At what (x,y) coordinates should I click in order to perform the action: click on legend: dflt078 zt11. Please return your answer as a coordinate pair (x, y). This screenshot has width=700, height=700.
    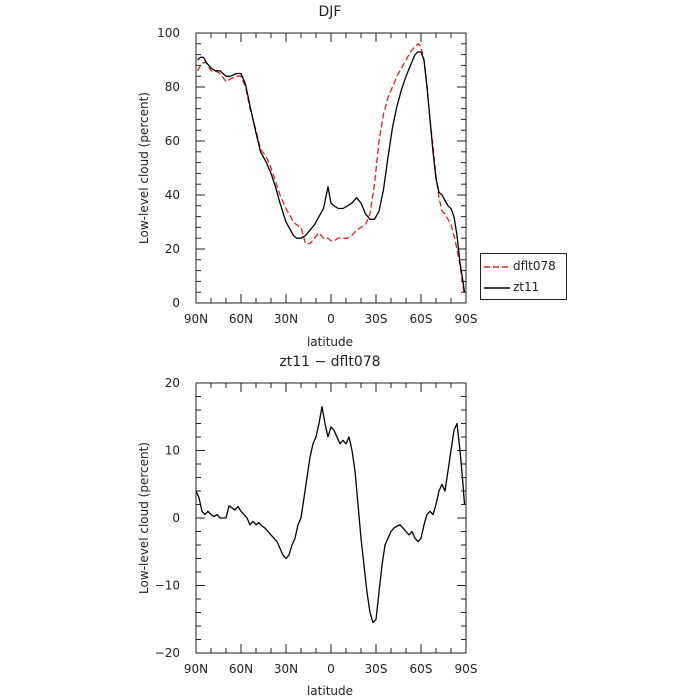
    Looking at the image, I should click on (523, 276).